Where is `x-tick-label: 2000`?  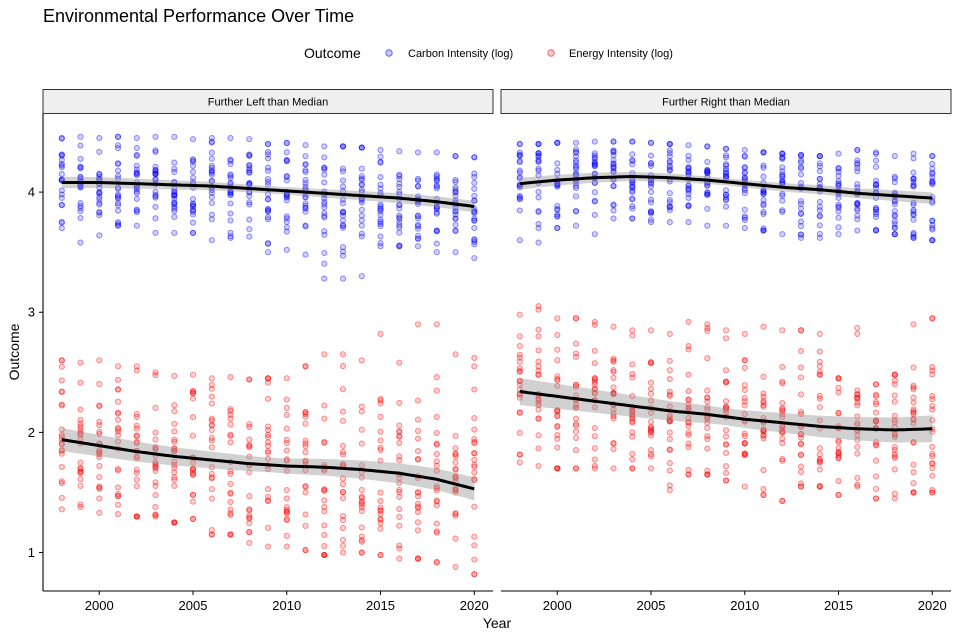
x-tick-label: 2000 is located at coordinates (99, 605).